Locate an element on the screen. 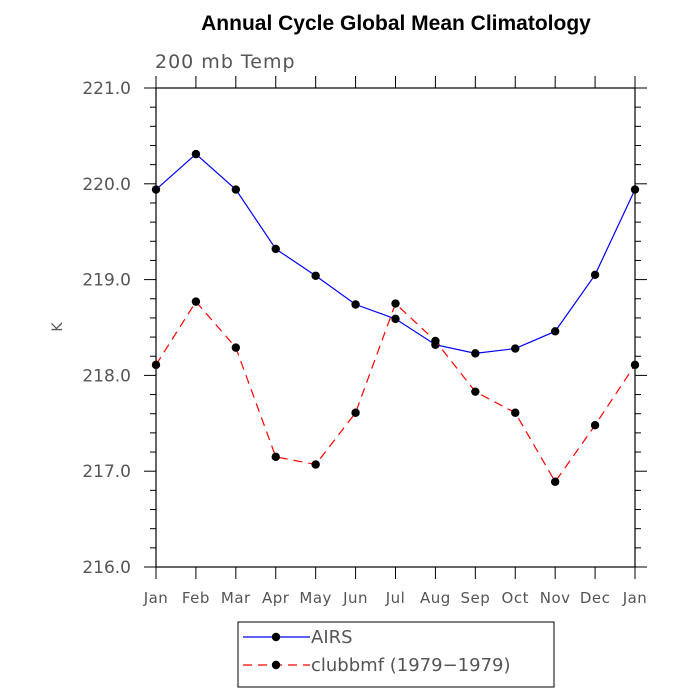  x-tick-label: Apr is located at coordinates (276, 598).